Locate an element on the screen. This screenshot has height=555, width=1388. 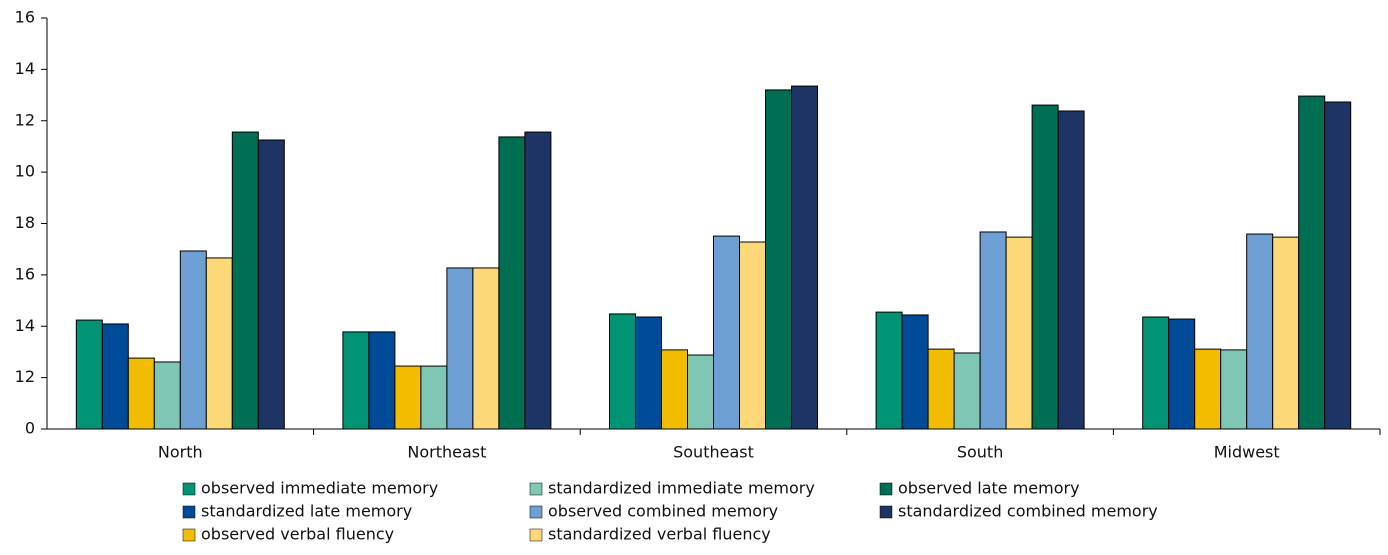
legend-label: observed late memory is located at coordinates (989, 488).